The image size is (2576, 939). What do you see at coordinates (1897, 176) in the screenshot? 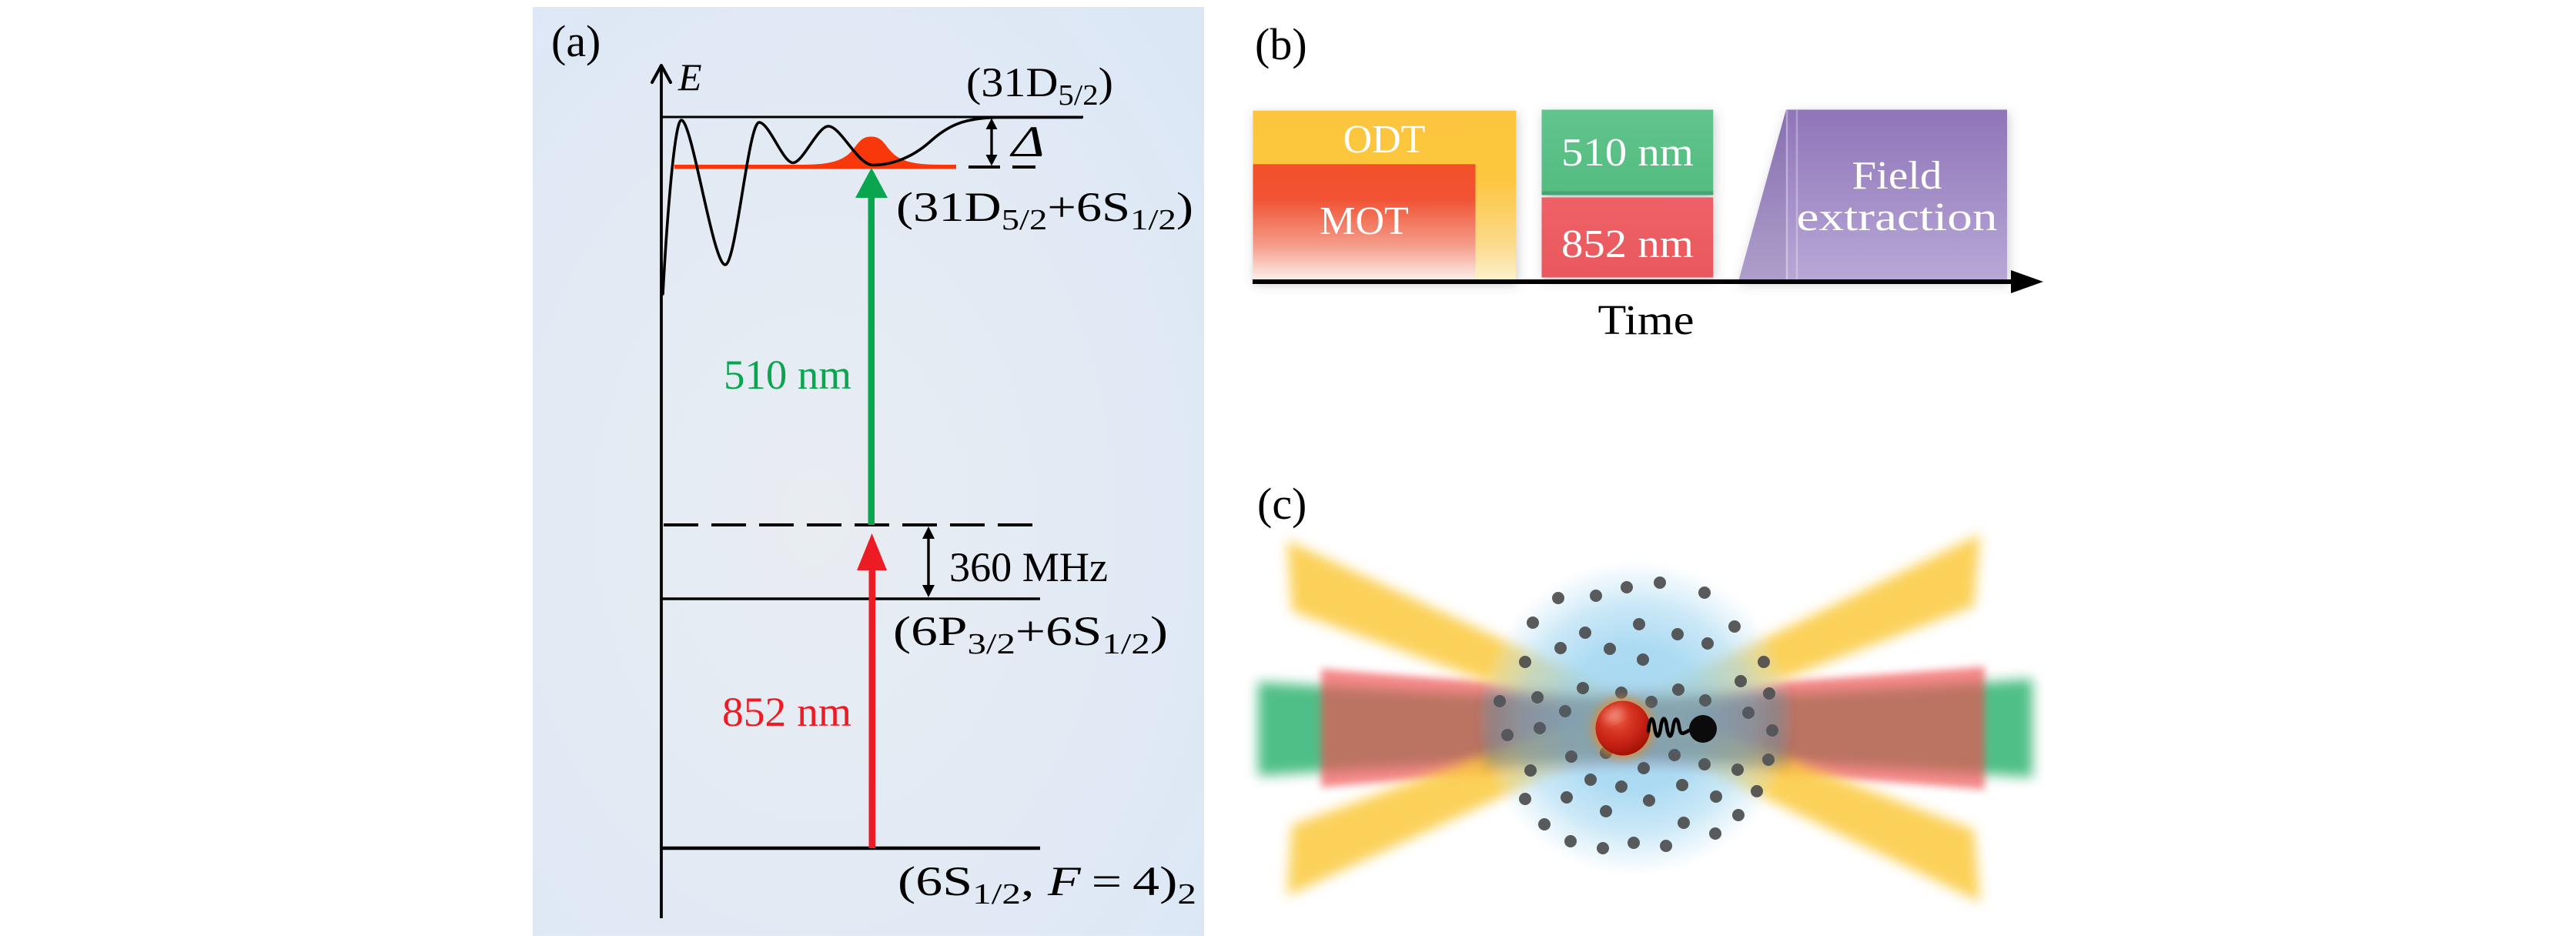
I see `svg-text: Field` at bounding box center [1897, 176].